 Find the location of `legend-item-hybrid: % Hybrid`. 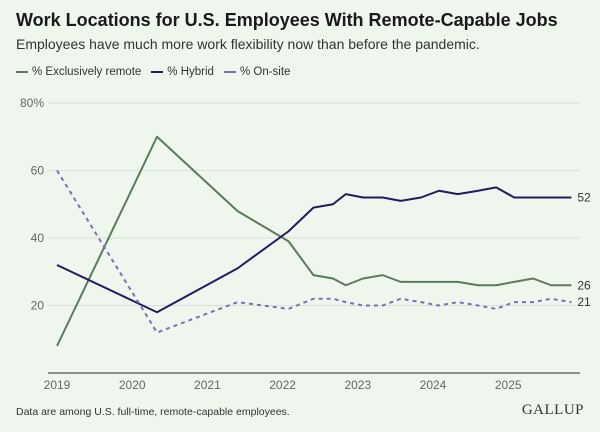

legend-item-hybrid: % Hybrid is located at coordinates (182, 72).